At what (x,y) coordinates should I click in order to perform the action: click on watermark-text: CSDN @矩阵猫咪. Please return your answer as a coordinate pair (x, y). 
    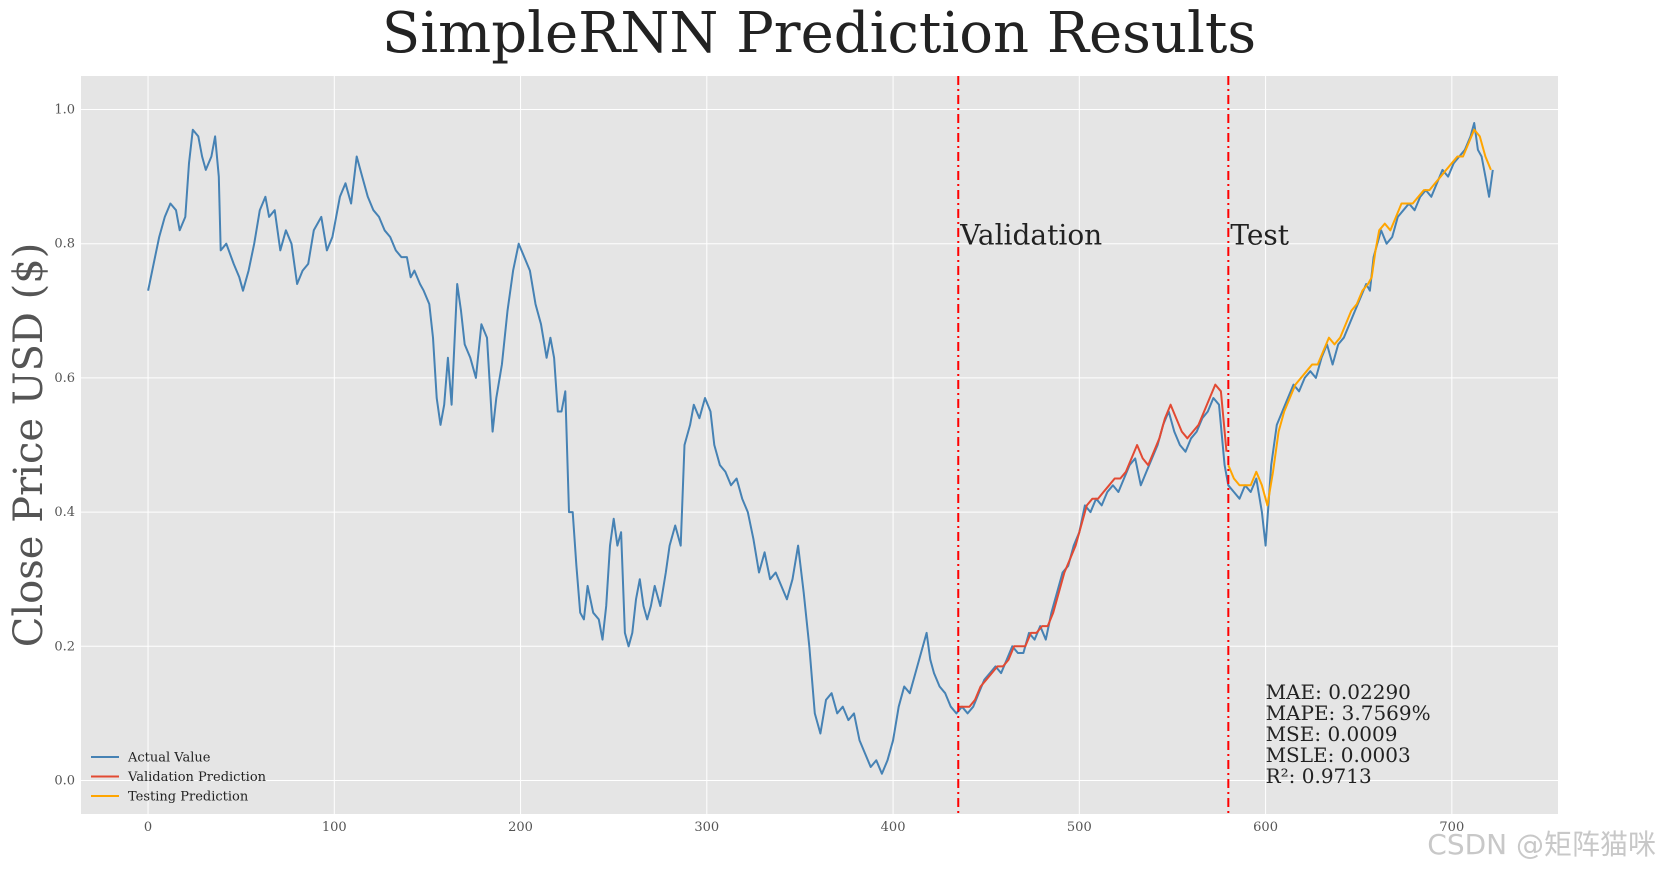
    Looking at the image, I should click on (1541, 844).